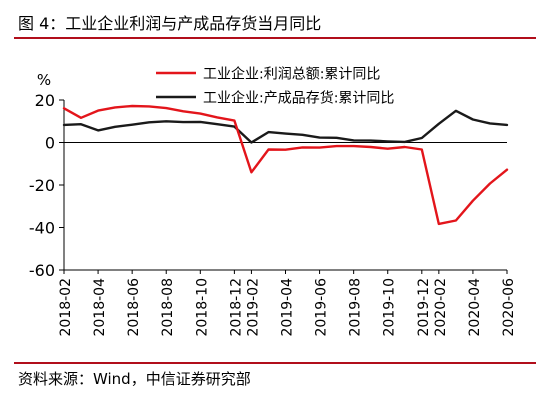  What do you see at coordinates (134, 379) in the screenshot?
I see `figure-source: 资料来源：Wind，中信证券研究部` at bounding box center [134, 379].